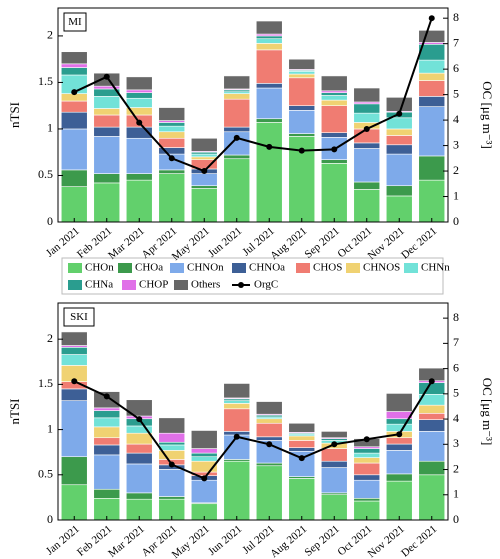 This screenshot has height=559, width=500. Describe the element at coordinates (487, 115) in the screenshot. I see `y2-axis-label: OC [μg m⁻³]` at that location.